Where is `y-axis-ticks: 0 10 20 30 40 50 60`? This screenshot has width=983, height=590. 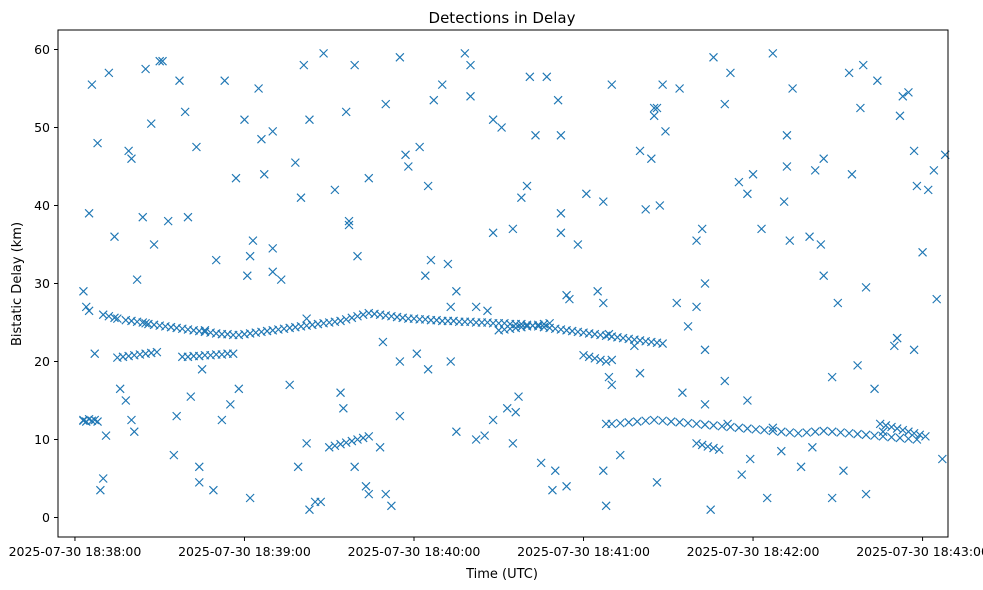 y-axis-ticks: 0 10 20 30 40 50 60 is located at coordinates (46, 283).